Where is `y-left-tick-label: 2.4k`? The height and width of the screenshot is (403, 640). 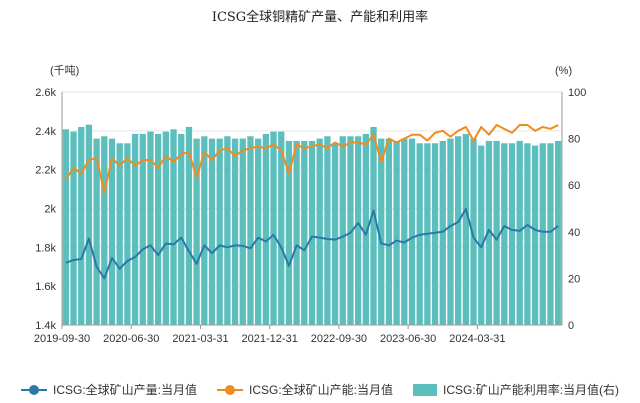 y-left-tick-label: 2.4k is located at coordinates (45, 132).